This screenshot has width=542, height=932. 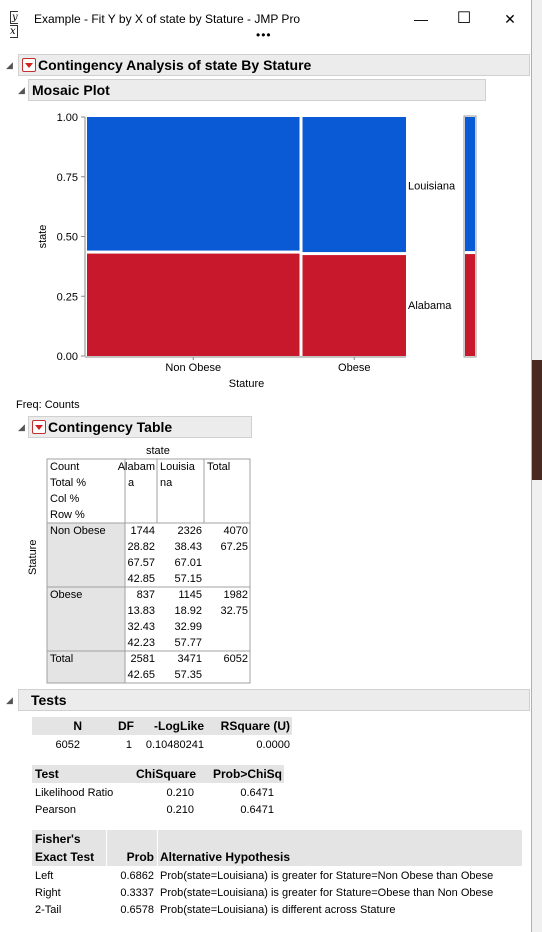 I want to click on legend-col-pct: Col %, so click(x=65, y=499).